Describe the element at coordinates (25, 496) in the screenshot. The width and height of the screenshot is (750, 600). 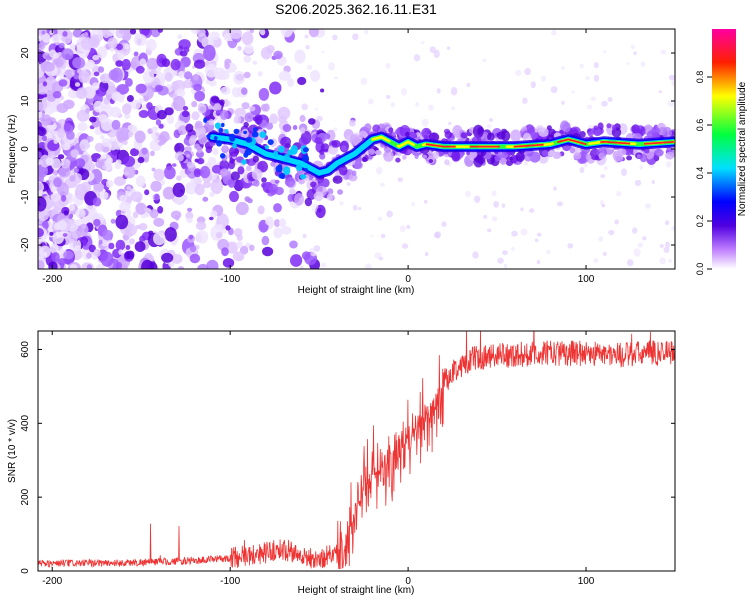
I see `snr-ytick-label: 200` at that location.